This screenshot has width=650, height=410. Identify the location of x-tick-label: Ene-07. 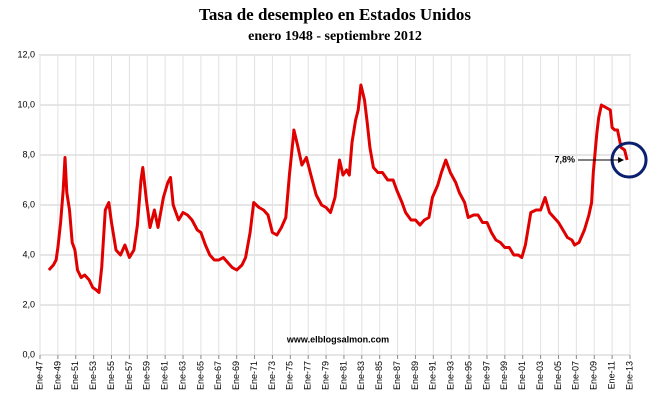
(576, 375).